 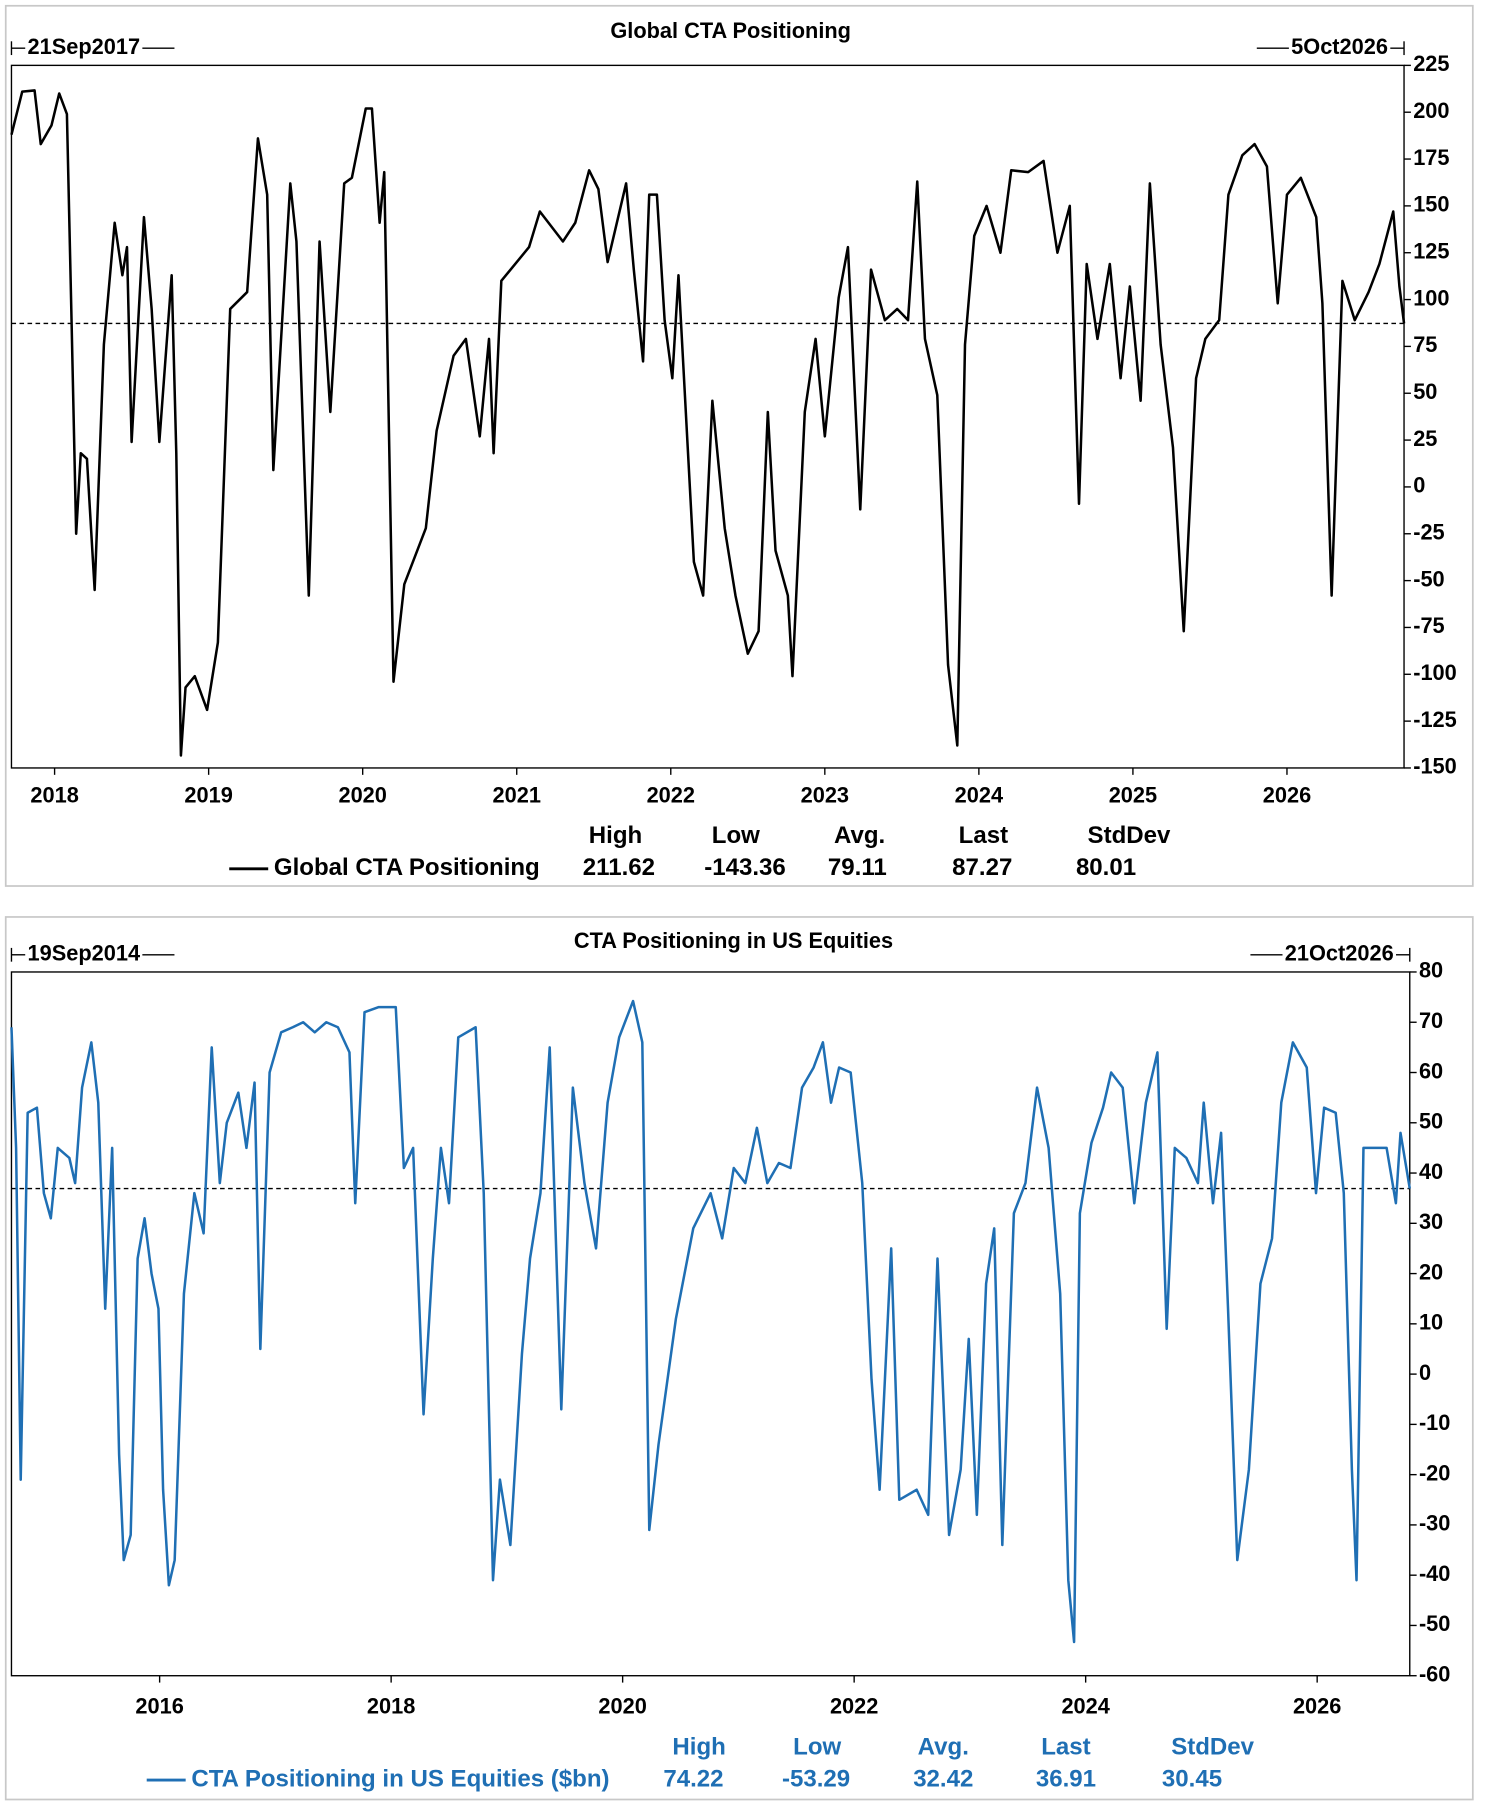 What do you see at coordinates (208, 794) in the screenshot?
I see `x-tick-label: 2019` at bounding box center [208, 794].